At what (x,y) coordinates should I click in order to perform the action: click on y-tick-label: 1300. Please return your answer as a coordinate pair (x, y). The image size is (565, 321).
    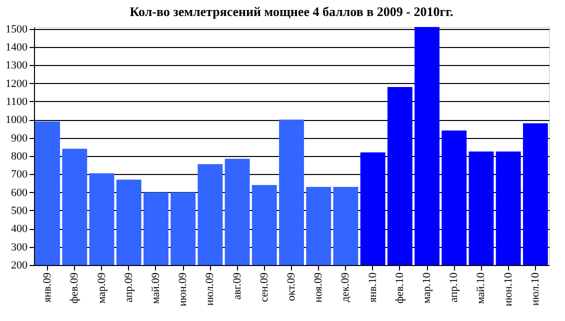
    Looking at the image, I should click on (17, 66).